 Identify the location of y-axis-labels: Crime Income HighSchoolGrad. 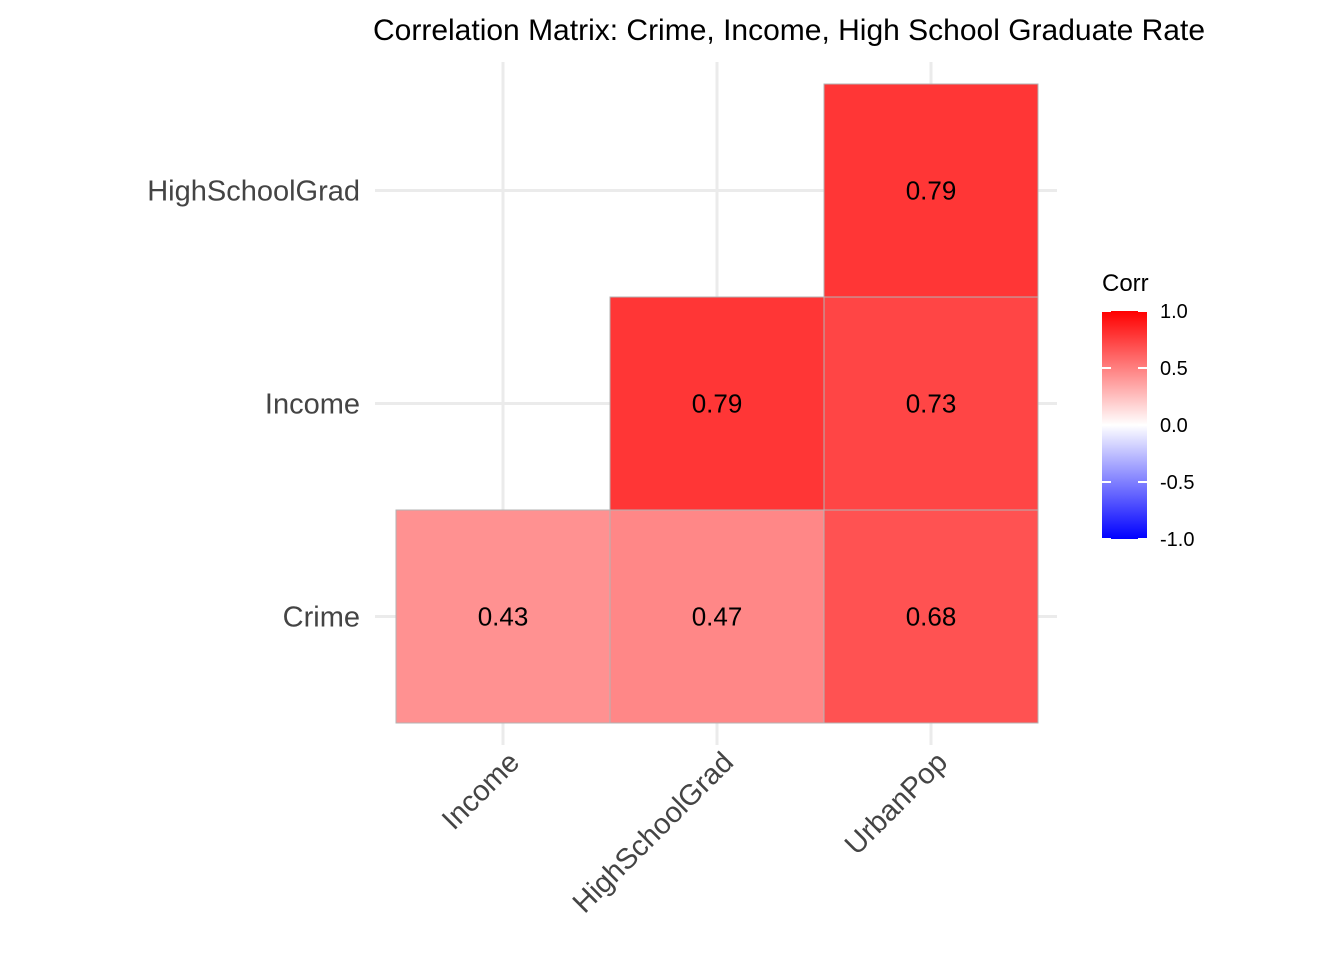
(253, 405).